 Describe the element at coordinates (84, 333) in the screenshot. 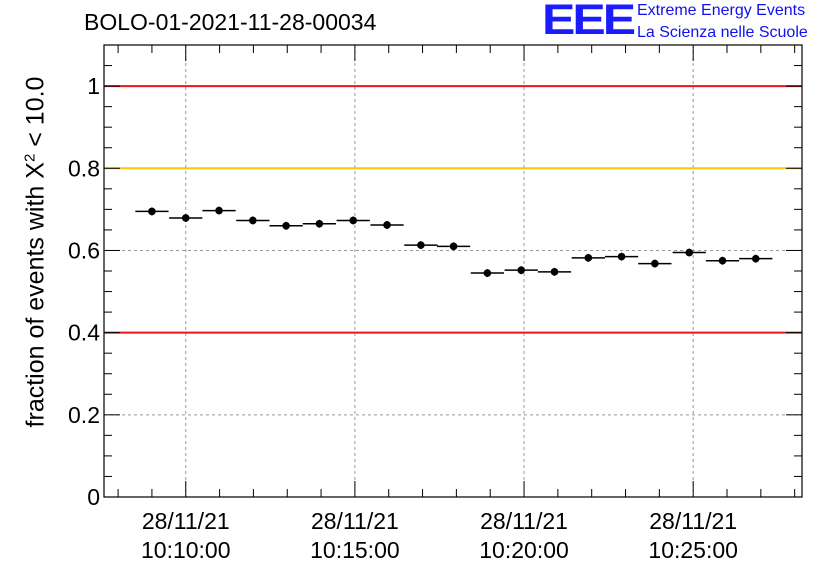

I see `y-tick-label: 0.4` at that location.